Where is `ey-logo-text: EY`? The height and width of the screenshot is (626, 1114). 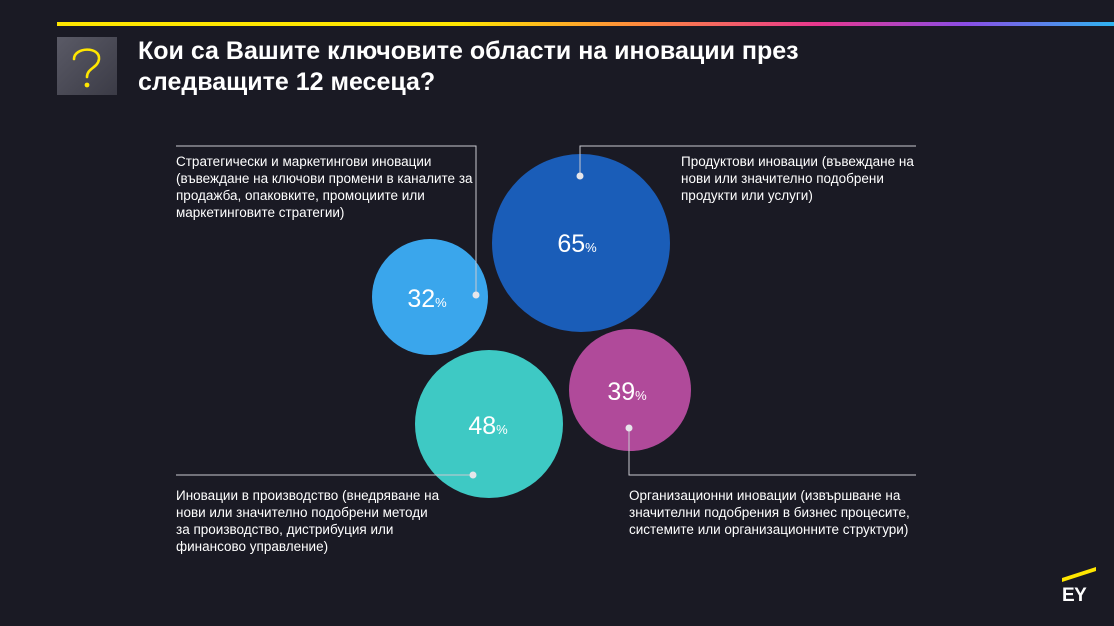 ey-logo-text: EY is located at coordinates (1074, 595).